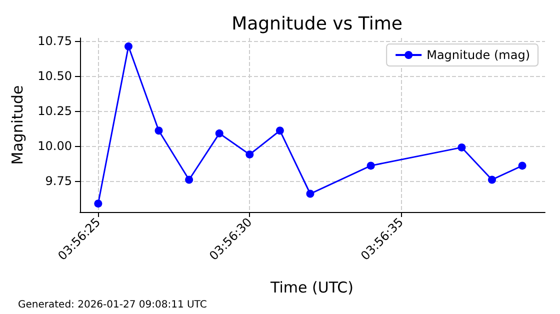  What do you see at coordinates (55, 146) in the screenshot?
I see `y-tick-label: 10.00` at bounding box center [55, 146].